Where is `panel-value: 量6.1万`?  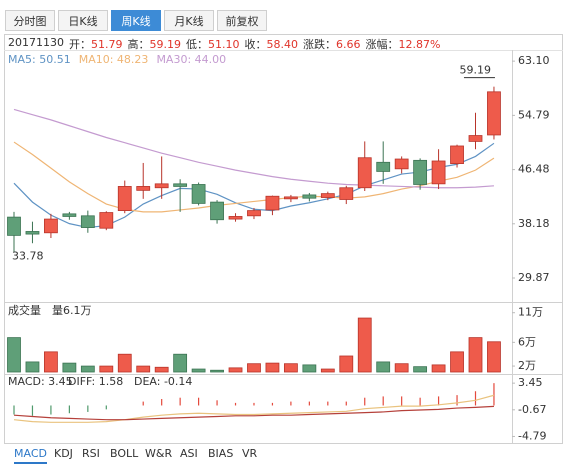
panel-value: 量6.1万 is located at coordinates (72, 310).